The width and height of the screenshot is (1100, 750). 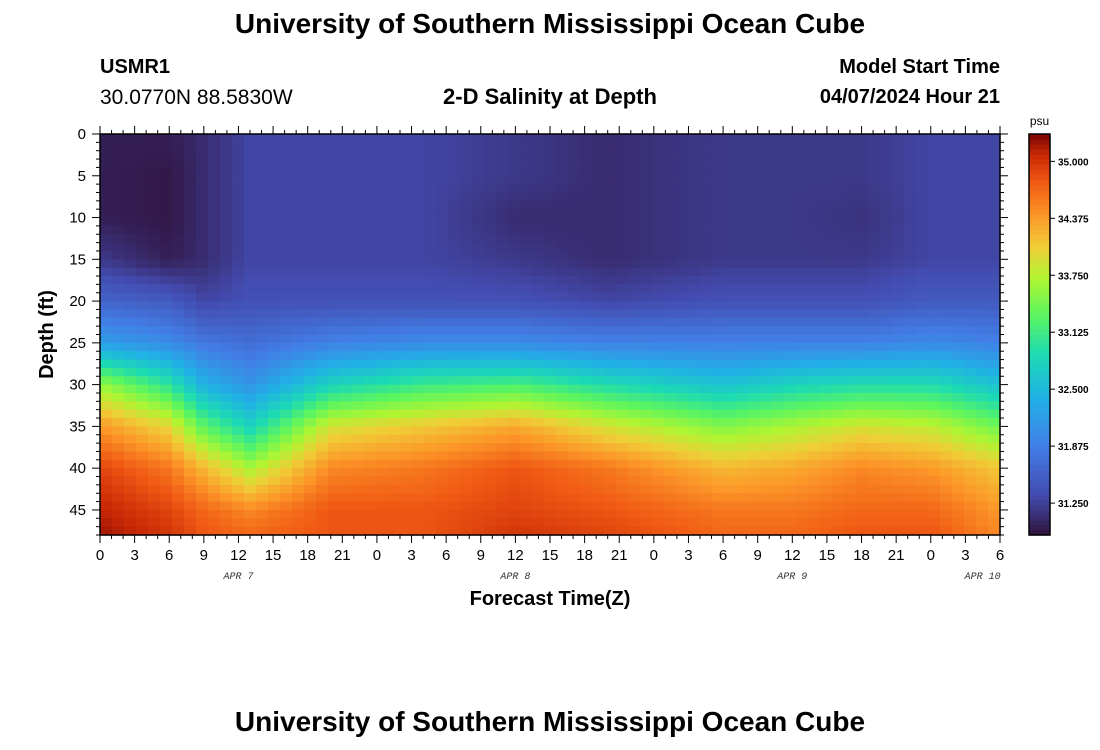 What do you see at coordinates (1039, 362) in the screenshot?
I see `colorbar-segment` at bounding box center [1039, 362].